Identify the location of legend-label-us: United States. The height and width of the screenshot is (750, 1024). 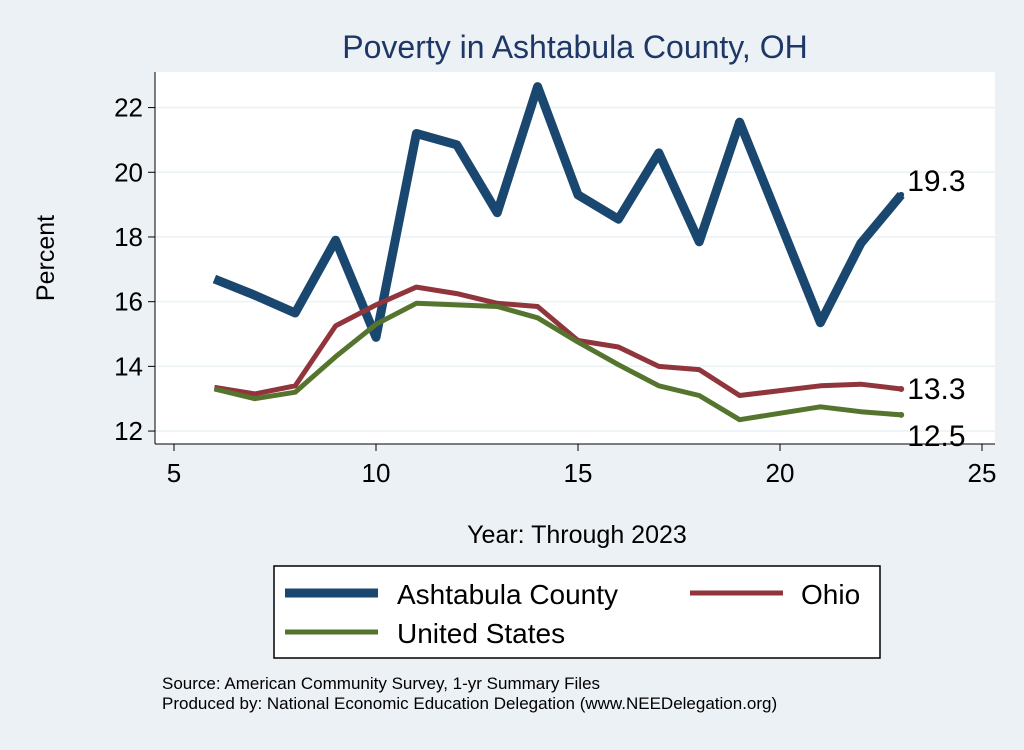
(481, 633).